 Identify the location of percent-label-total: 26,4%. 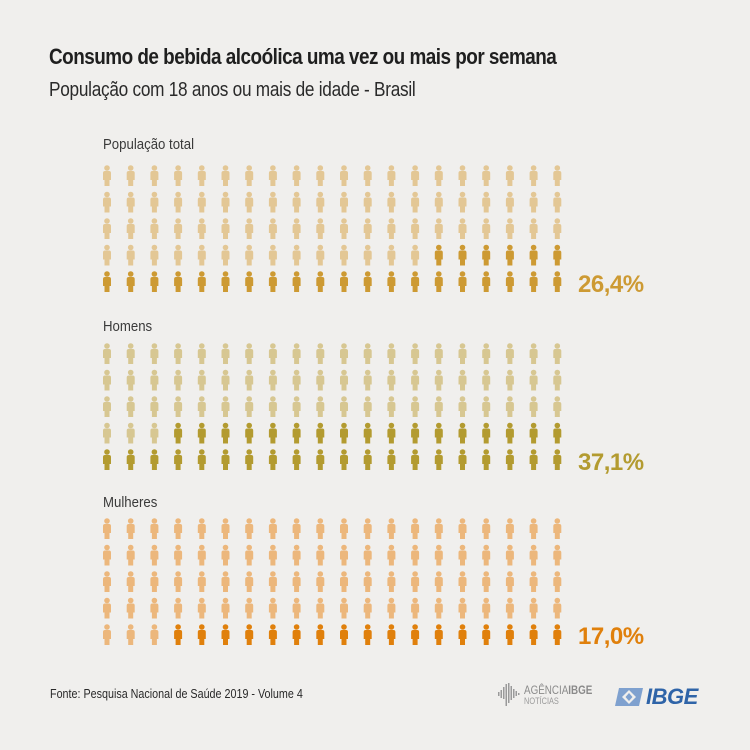
(611, 284).